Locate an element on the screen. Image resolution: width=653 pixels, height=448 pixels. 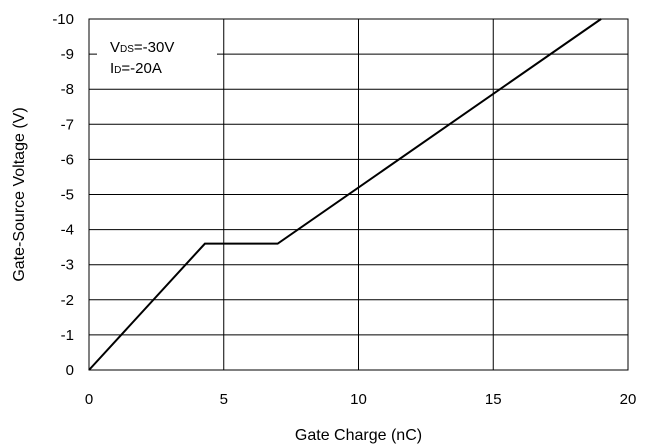
y-axis-ticks: 0 -1 -2 -3 -4 -5 -6 -7 -8 -9 -10 is located at coordinates (63, 195).